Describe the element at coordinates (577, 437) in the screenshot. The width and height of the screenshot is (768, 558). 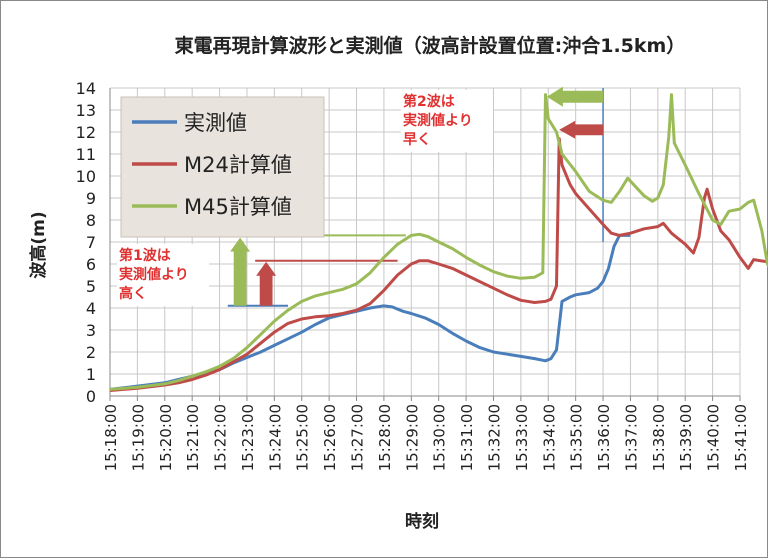
I see `x-tick-label: 15:35:00` at that location.